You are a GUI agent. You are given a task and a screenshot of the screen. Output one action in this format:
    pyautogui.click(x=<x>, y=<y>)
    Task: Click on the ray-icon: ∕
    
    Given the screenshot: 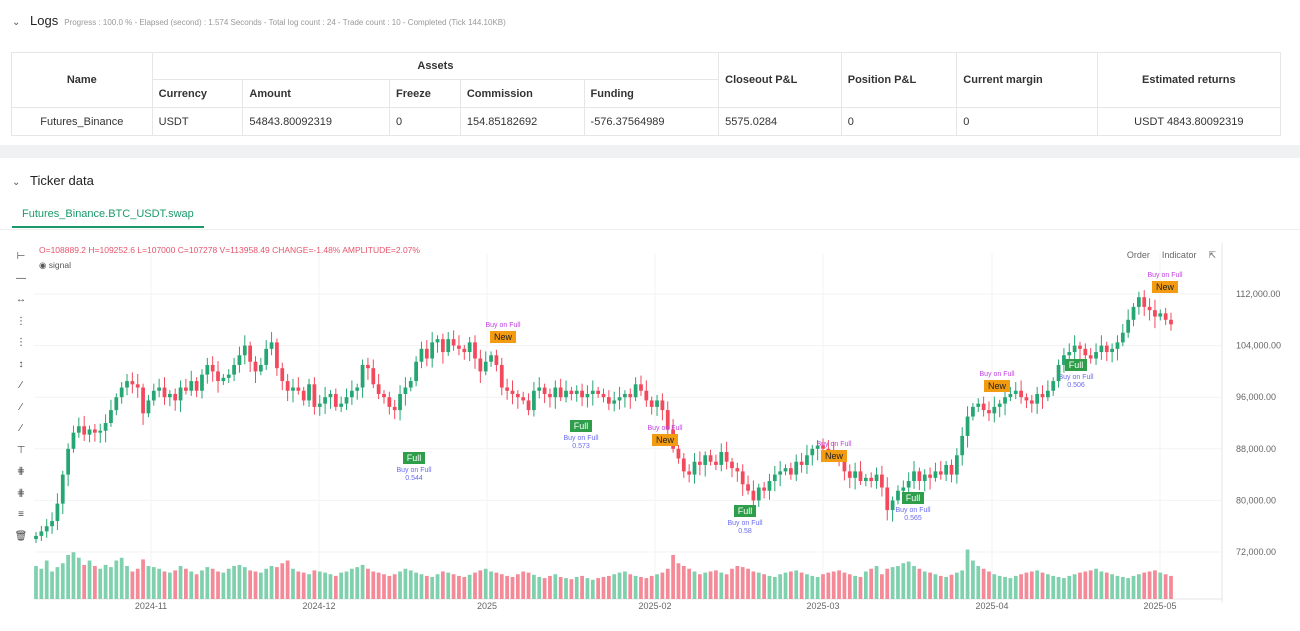 What is the action you would take?
    pyautogui.click(x=21, y=407)
    